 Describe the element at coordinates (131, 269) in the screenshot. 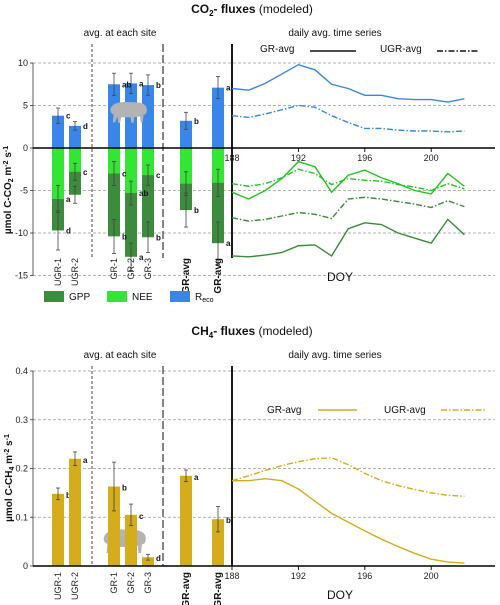

I see `co2-category-label: GR-2` at that location.